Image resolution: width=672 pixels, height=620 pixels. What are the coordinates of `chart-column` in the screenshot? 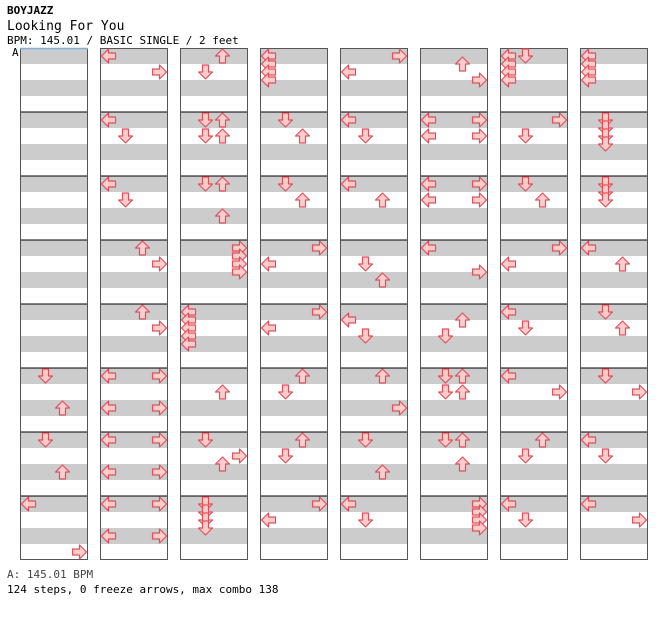 It's located at (214, 304).